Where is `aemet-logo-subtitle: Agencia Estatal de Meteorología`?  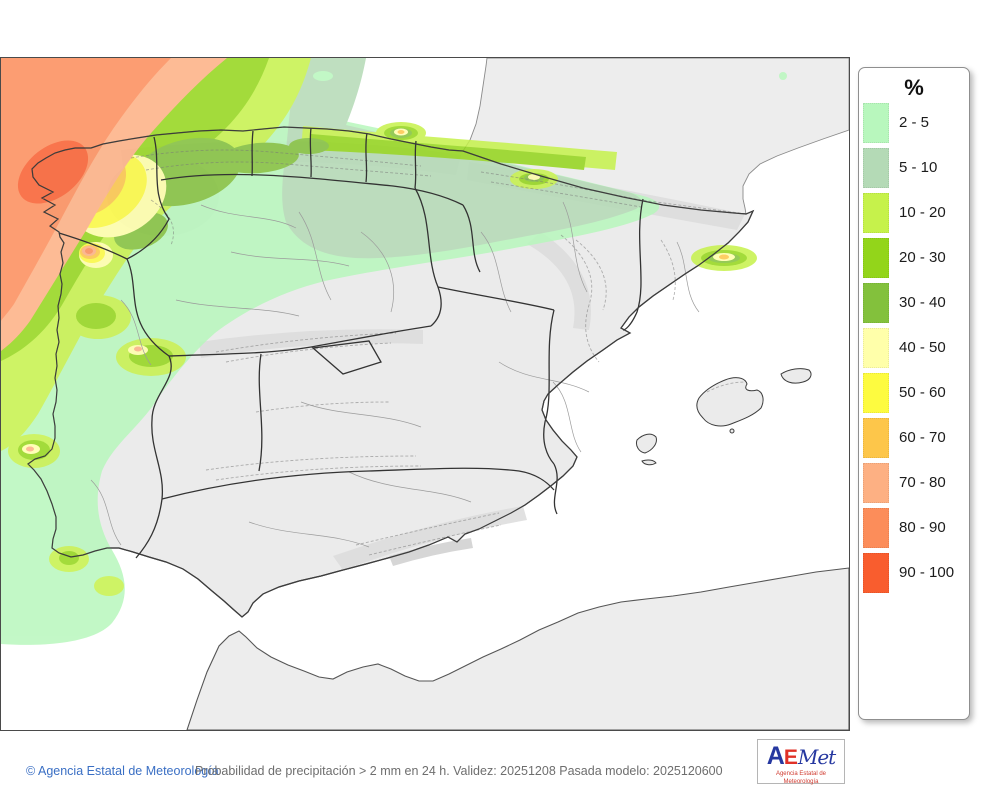 aemet-logo-subtitle: Agencia Estatal de Meteorología is located at coordinates (801, 778).